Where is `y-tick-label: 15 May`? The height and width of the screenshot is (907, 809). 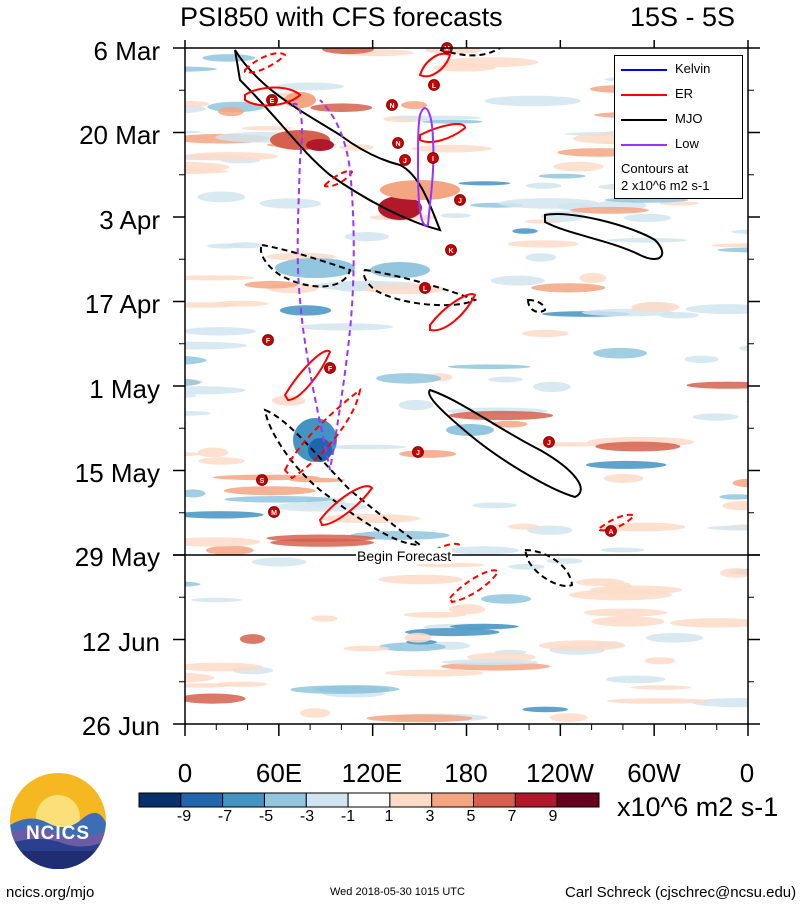 y-tick-label: 15 May is located at coordinates (117, 473).